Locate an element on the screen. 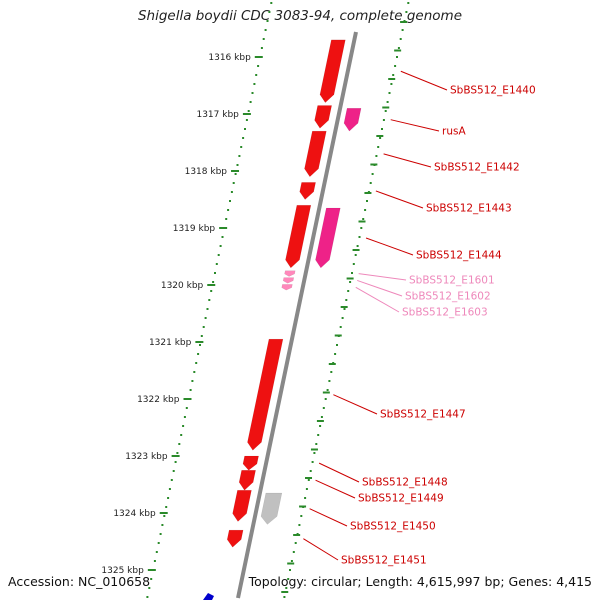 The width and height of the screenshot is (600, 600). gene-arrow-g1603 is located at coordinates (287, 287).